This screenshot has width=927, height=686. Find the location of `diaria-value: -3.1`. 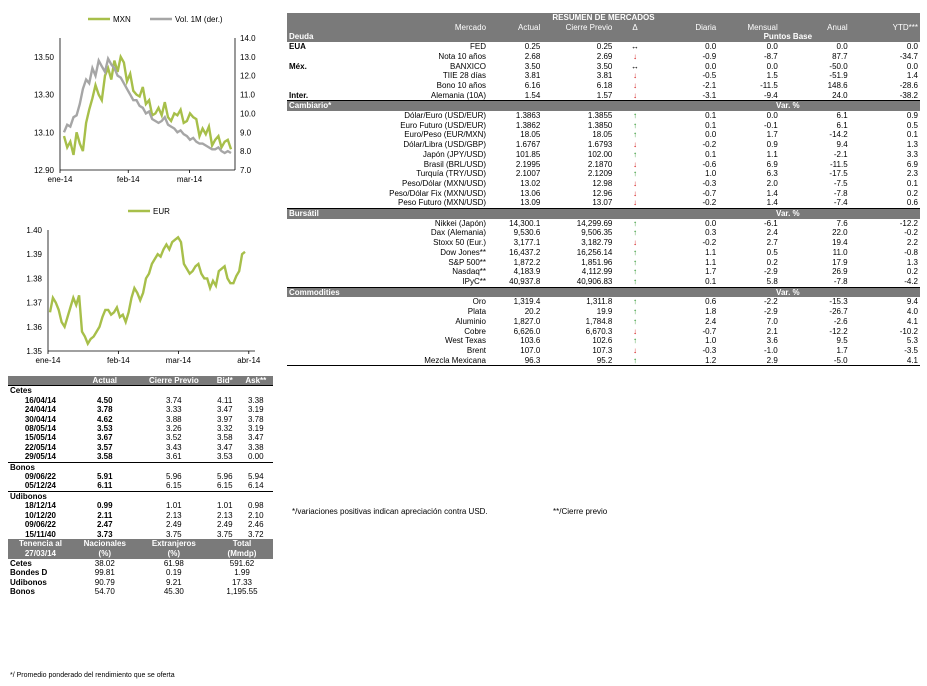

diaria-value: -3.1 is located at coordinates (687, 96).